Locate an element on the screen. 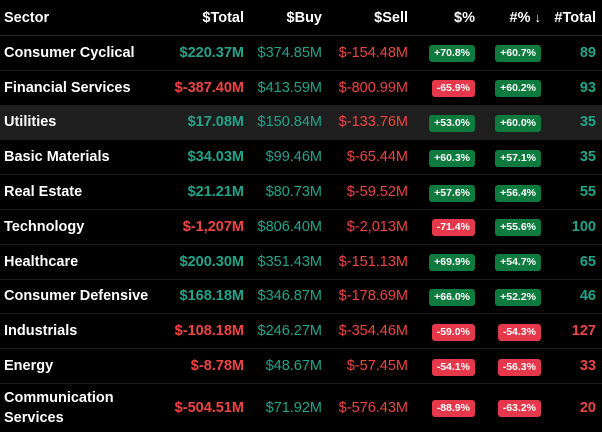  sector-name: Utilities is located at coordinates (30, 122).